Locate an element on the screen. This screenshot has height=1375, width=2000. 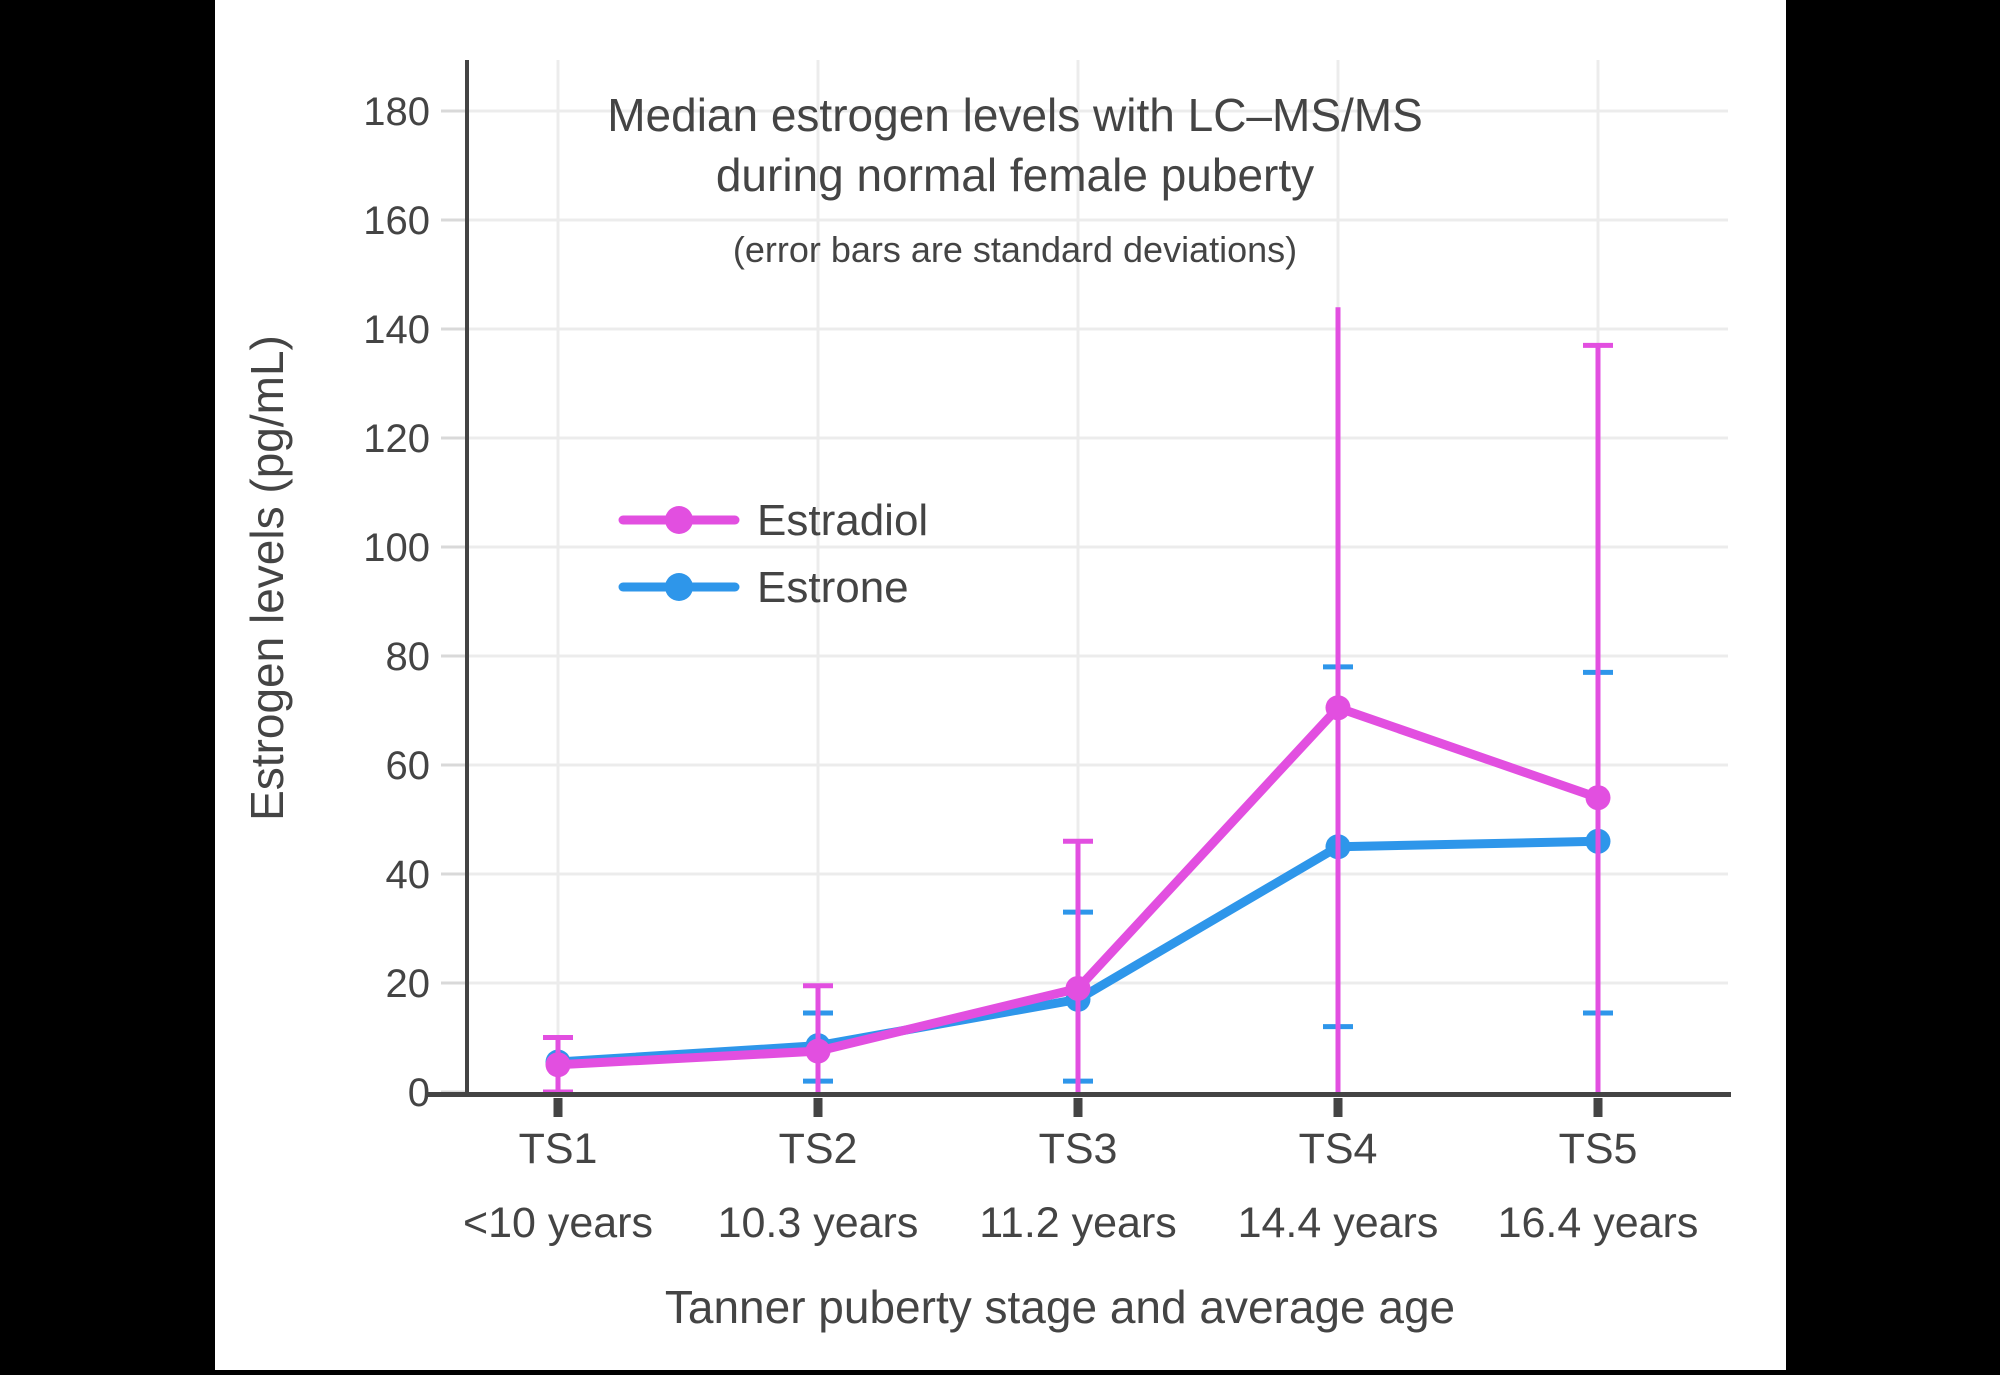
y-tick-label-160: 160 is located at coordinates (396, 221).